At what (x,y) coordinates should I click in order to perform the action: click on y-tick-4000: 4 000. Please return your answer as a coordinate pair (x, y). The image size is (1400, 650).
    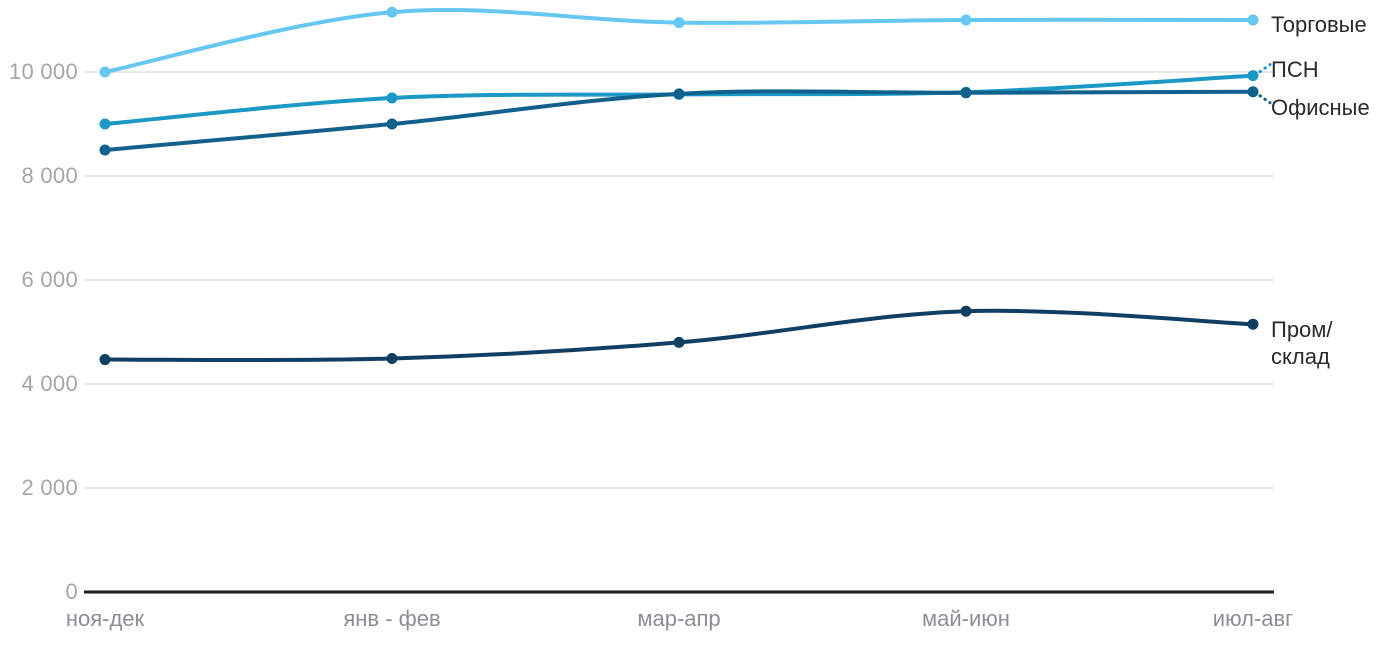
    Looking at the image, I should click on (49, 383).